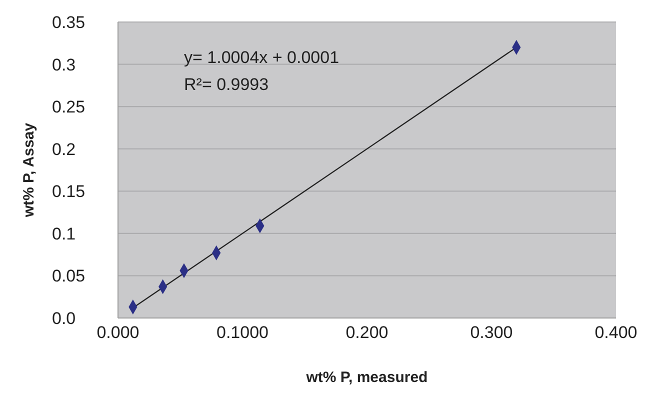 The image size is (664, 416). Describe the element at coordinates (69, 276) in the screenshot. I see `y-tick-label: 0.05` at that location.